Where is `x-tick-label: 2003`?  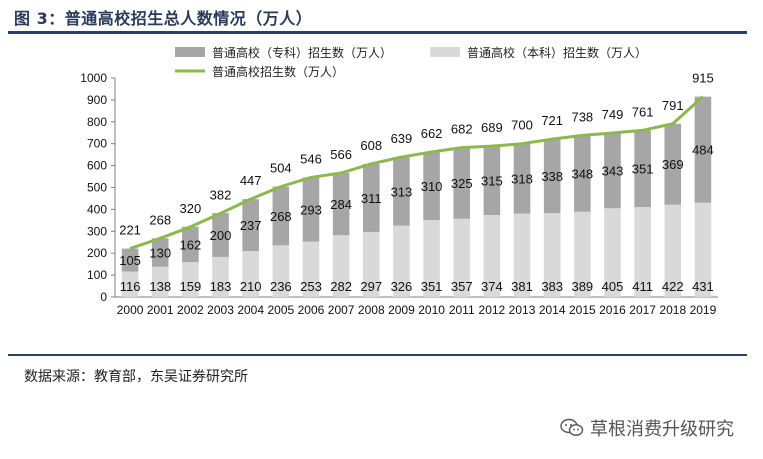
x-tick-label: 2003 is located at coordinates (220, 310).